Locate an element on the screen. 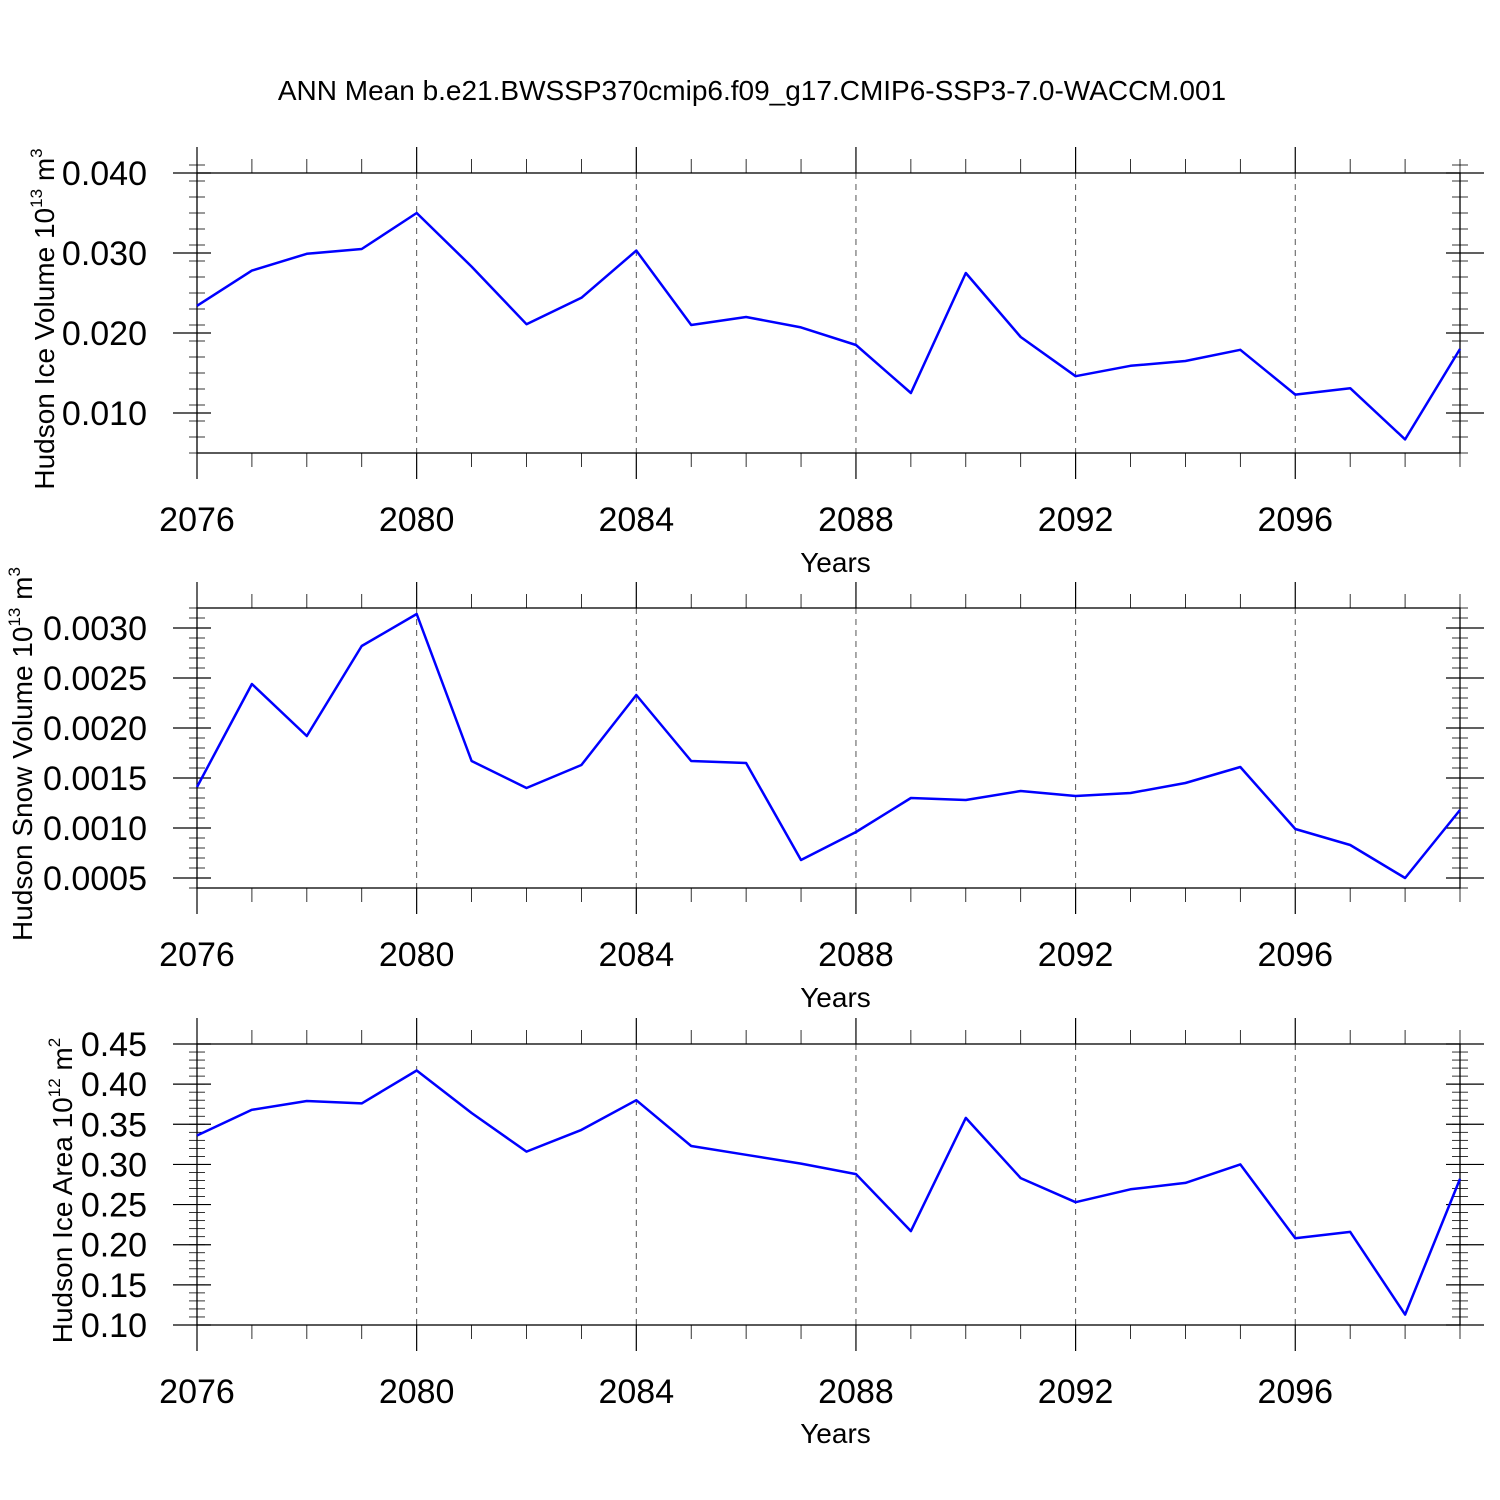 This screenshot has height=1500, width=1500. y-tick-label-4: 0.30 is located at coordinates (114, 1165).